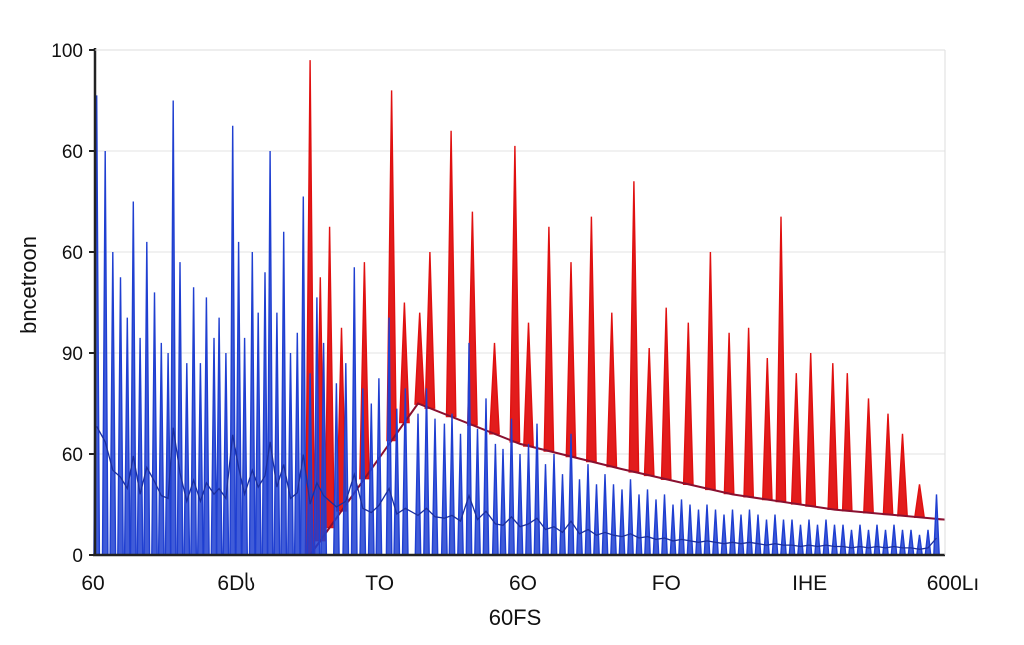 The image size is (1024, 645). I want to click on y-tick-label: 0, so click(77, 556).